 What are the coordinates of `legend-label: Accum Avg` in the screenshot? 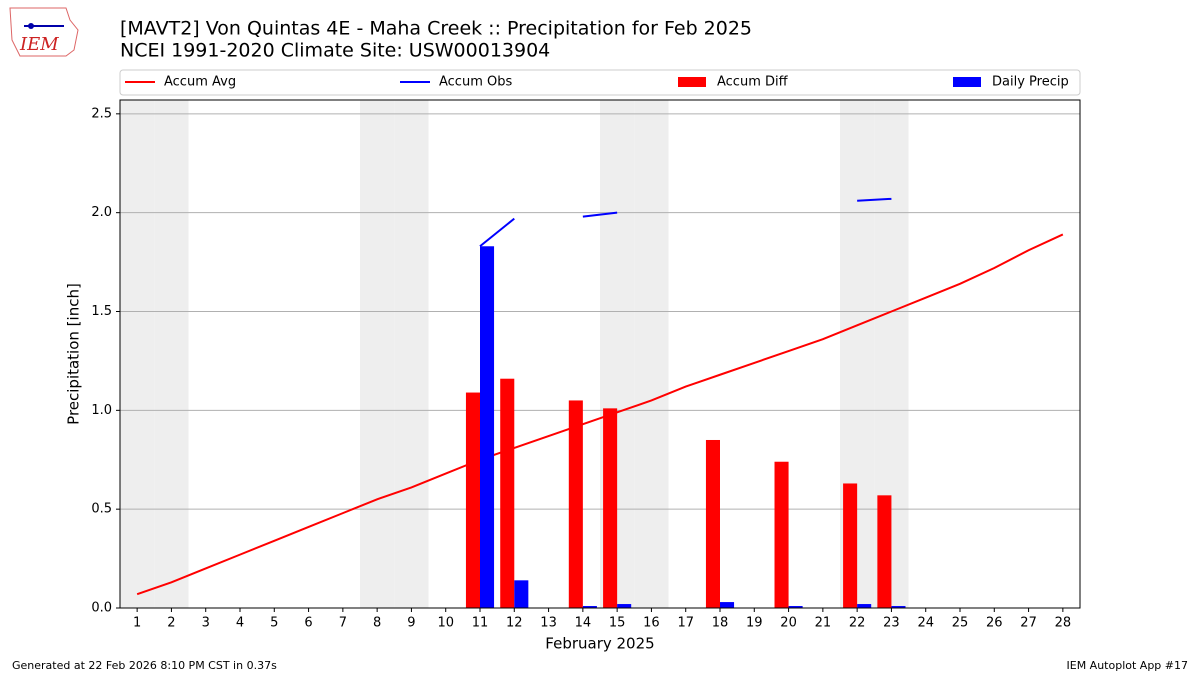 It's located at (200, 82).